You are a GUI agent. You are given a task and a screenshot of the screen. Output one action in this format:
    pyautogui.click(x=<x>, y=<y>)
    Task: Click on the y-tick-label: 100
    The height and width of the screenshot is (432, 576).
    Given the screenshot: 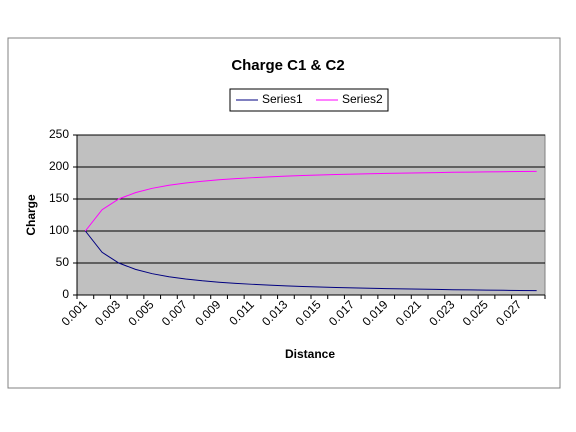 What is the action you would take?
    pyautogui.click(x=59, y=230)
    